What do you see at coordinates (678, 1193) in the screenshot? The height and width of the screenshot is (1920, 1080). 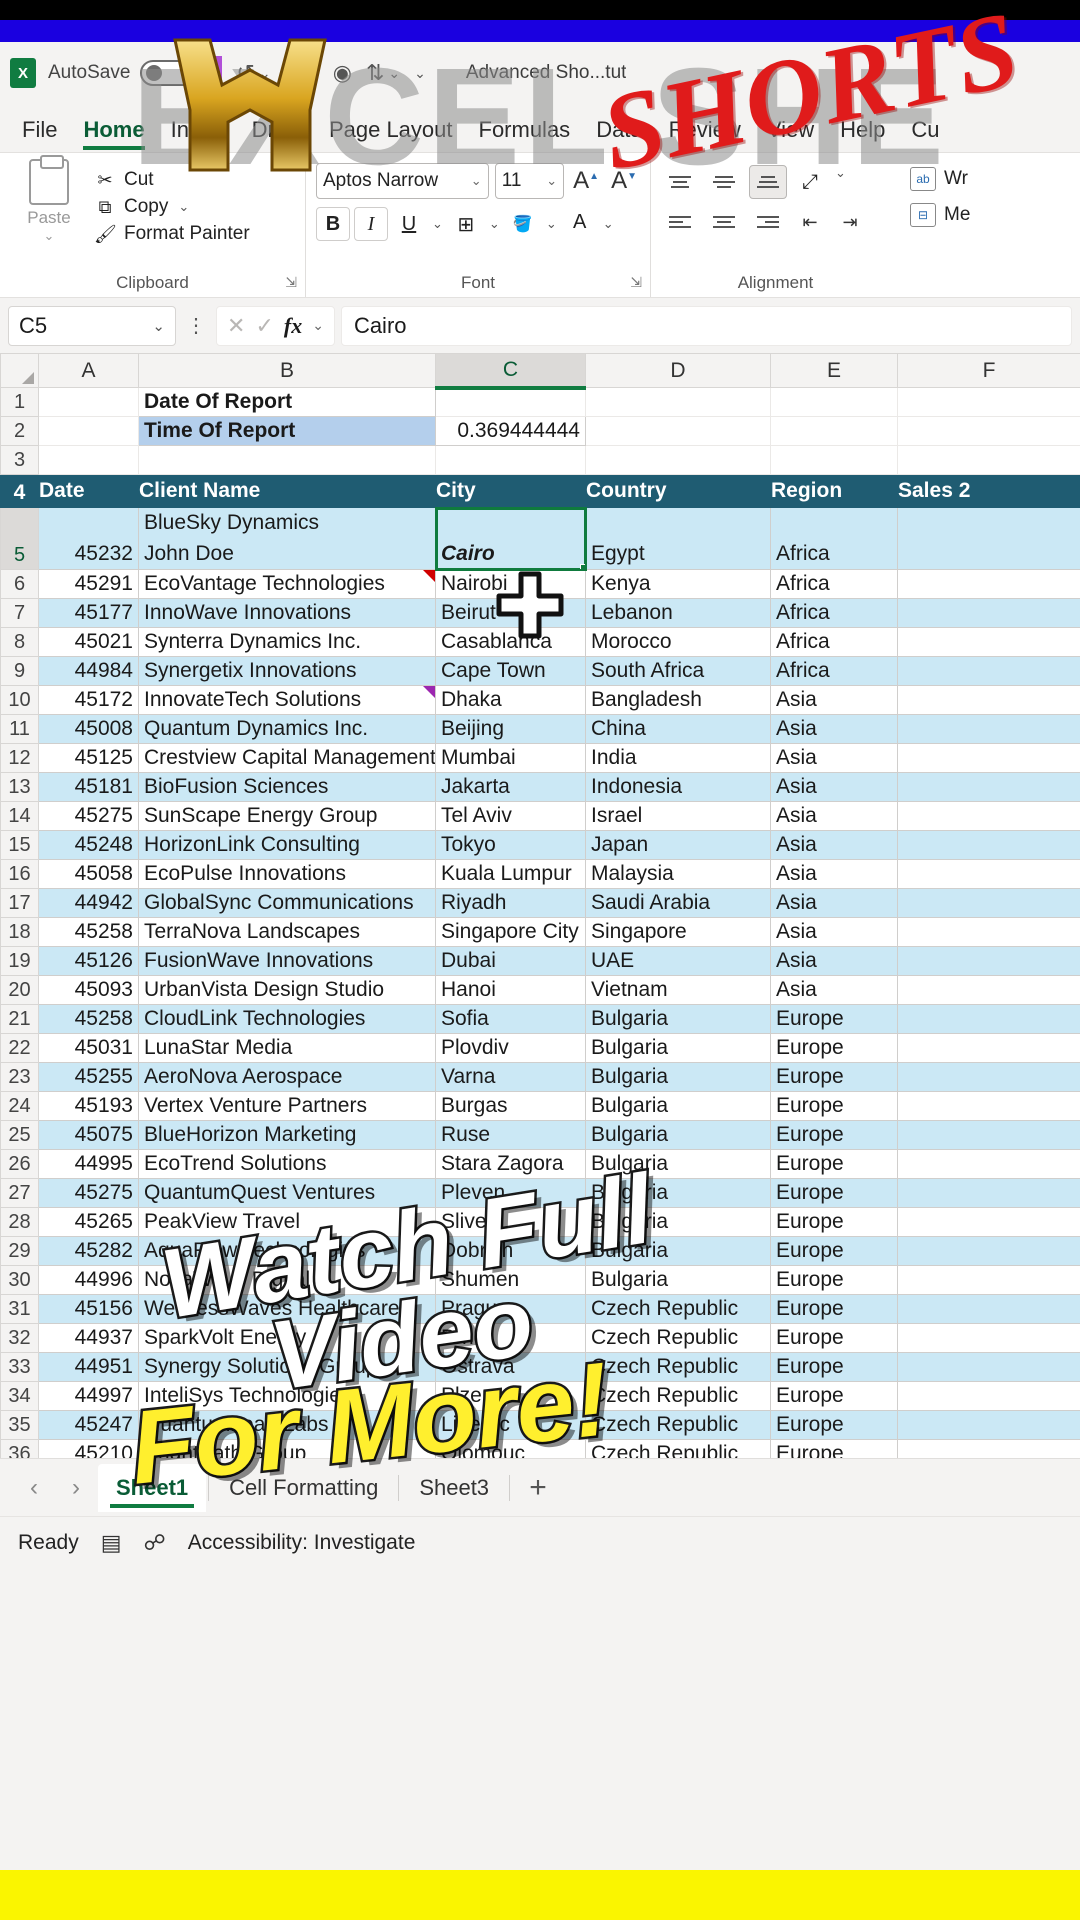 I see `cell-d27: Bulgaria` at bounding box center [678, 1193].